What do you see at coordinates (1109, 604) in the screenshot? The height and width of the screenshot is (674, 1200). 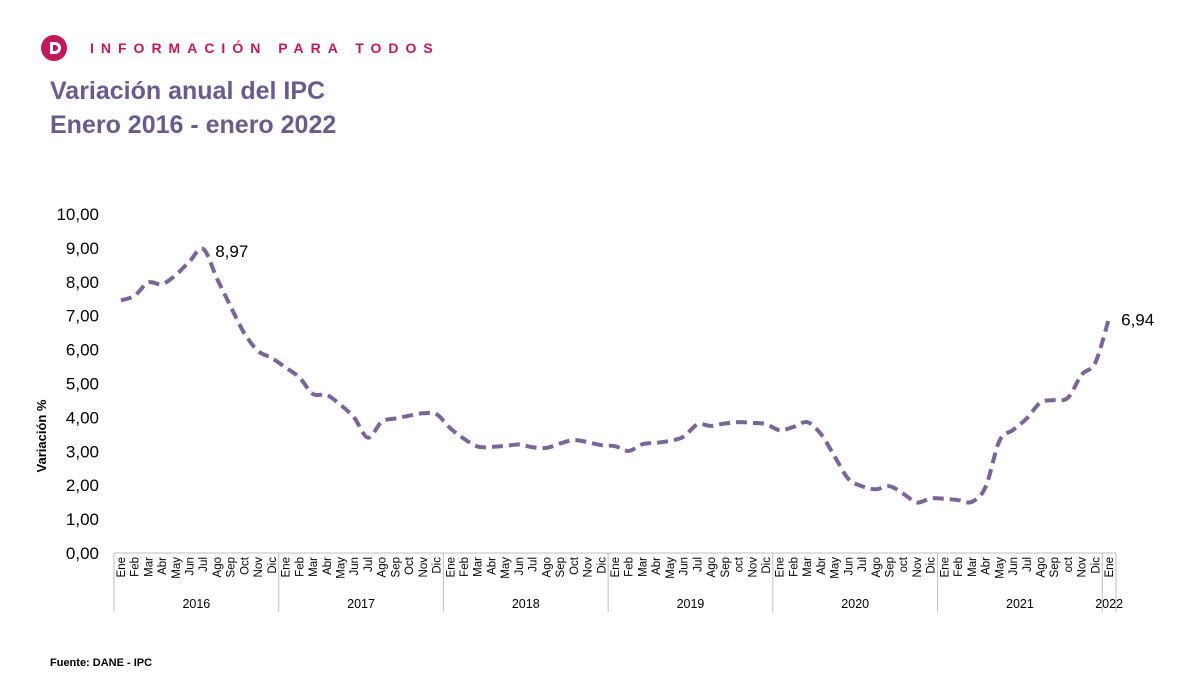 I see `year-label: 2022` at bounding box center [1109, 604].